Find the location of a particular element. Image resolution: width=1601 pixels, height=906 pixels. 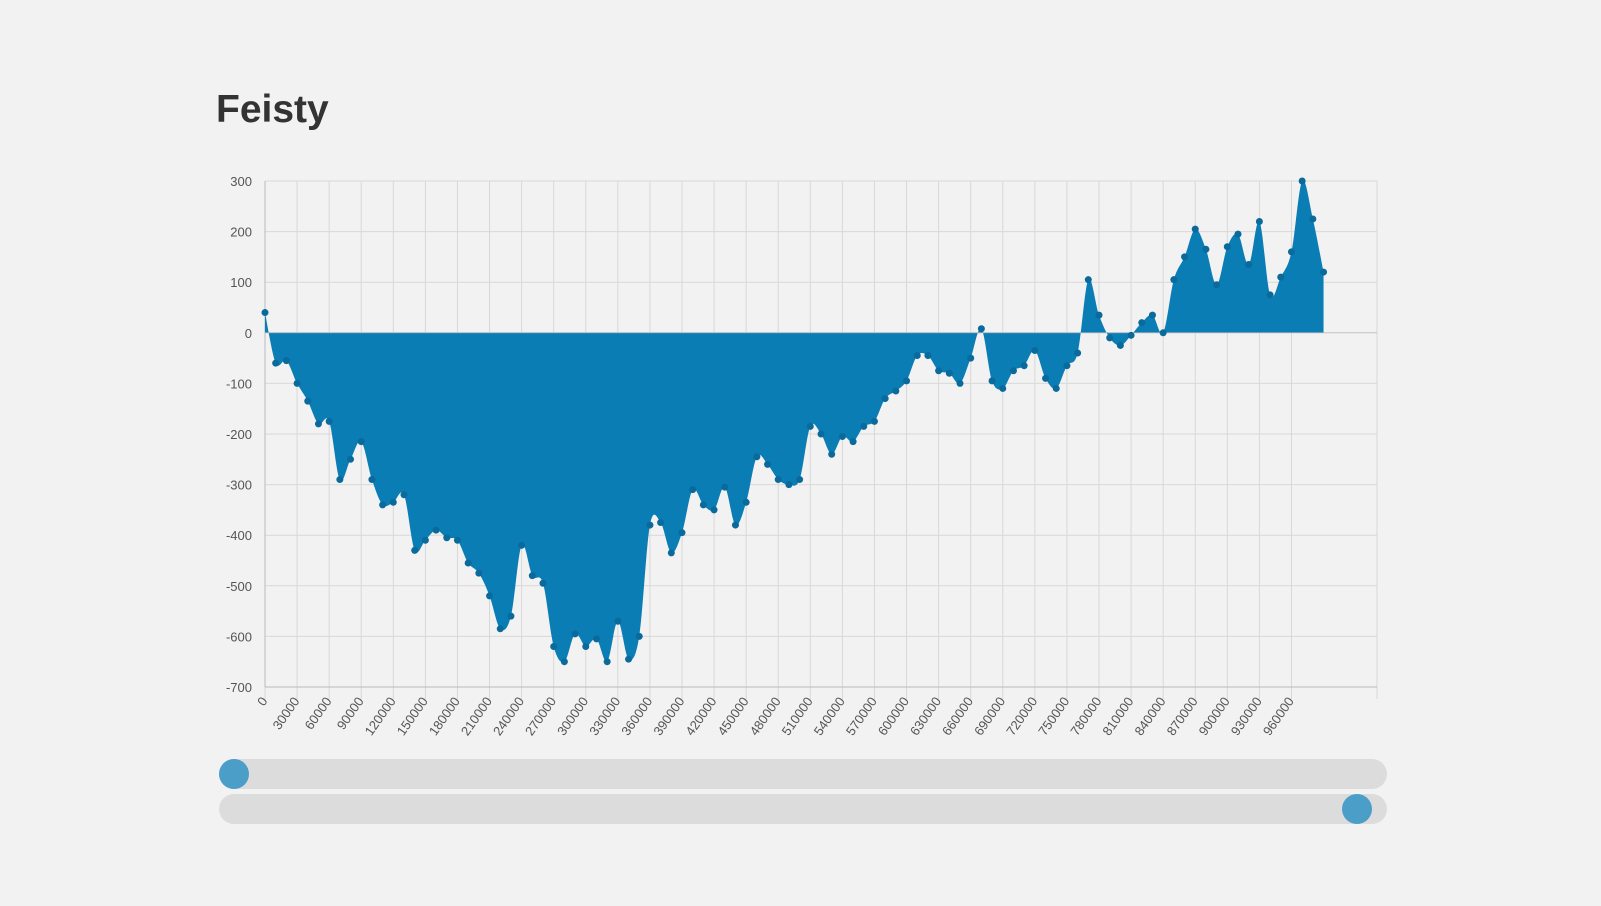

x-tick-label: 420000 is located at coordinates (700, 716).